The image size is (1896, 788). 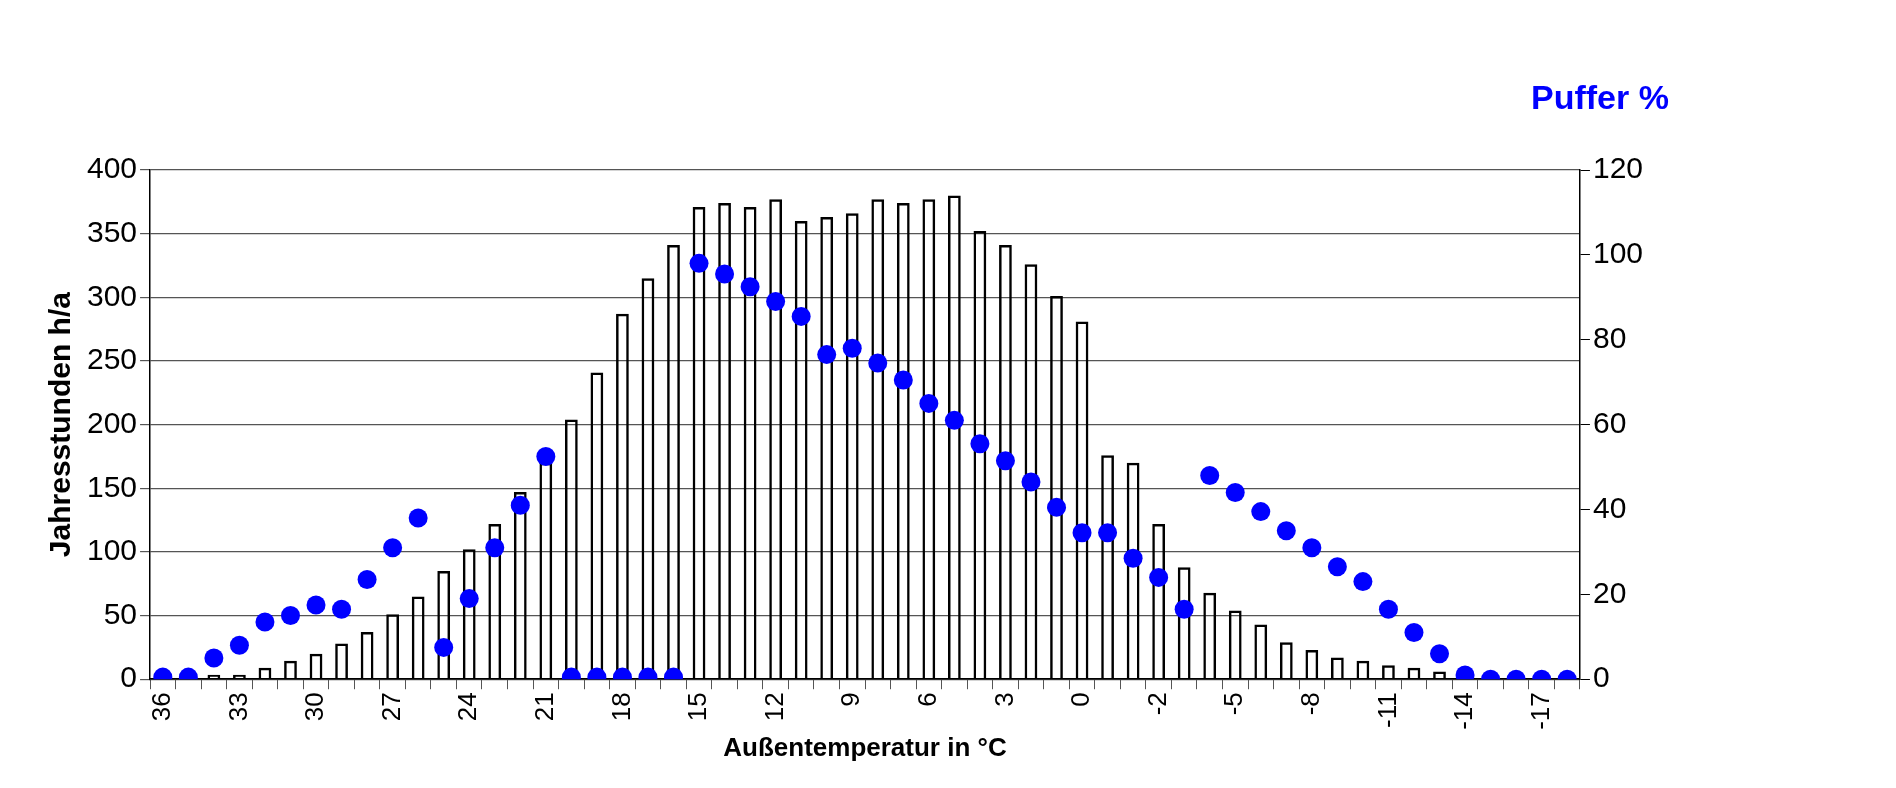 What do you see at coordinates (237, 707) in the screenshot?
I see `x-tick-label: 33` at bounding box center [237, 707].